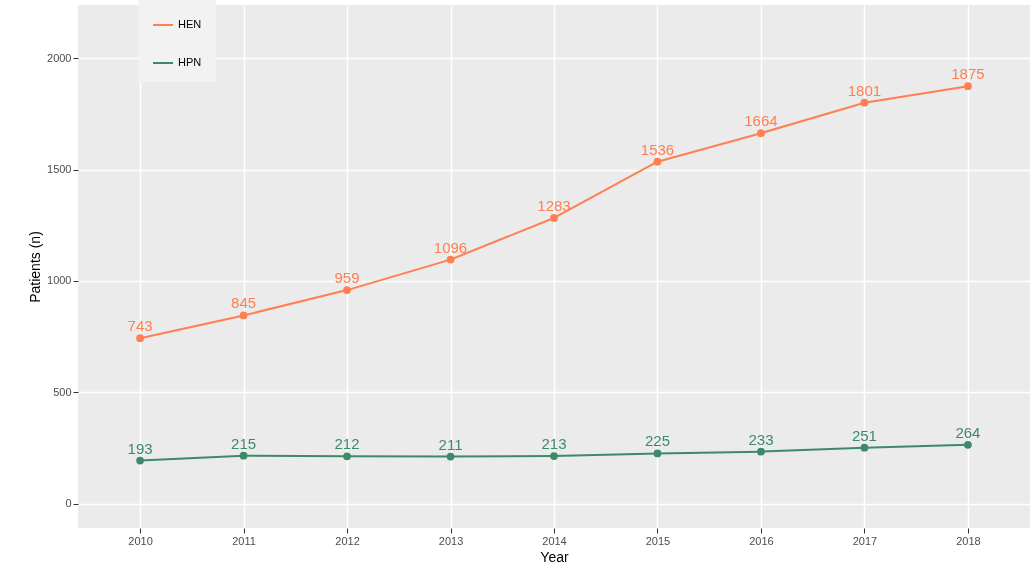 The width and height of the screenshot is (1032, 578). I want to click on x-axis-title: Year, so click(554, 556).